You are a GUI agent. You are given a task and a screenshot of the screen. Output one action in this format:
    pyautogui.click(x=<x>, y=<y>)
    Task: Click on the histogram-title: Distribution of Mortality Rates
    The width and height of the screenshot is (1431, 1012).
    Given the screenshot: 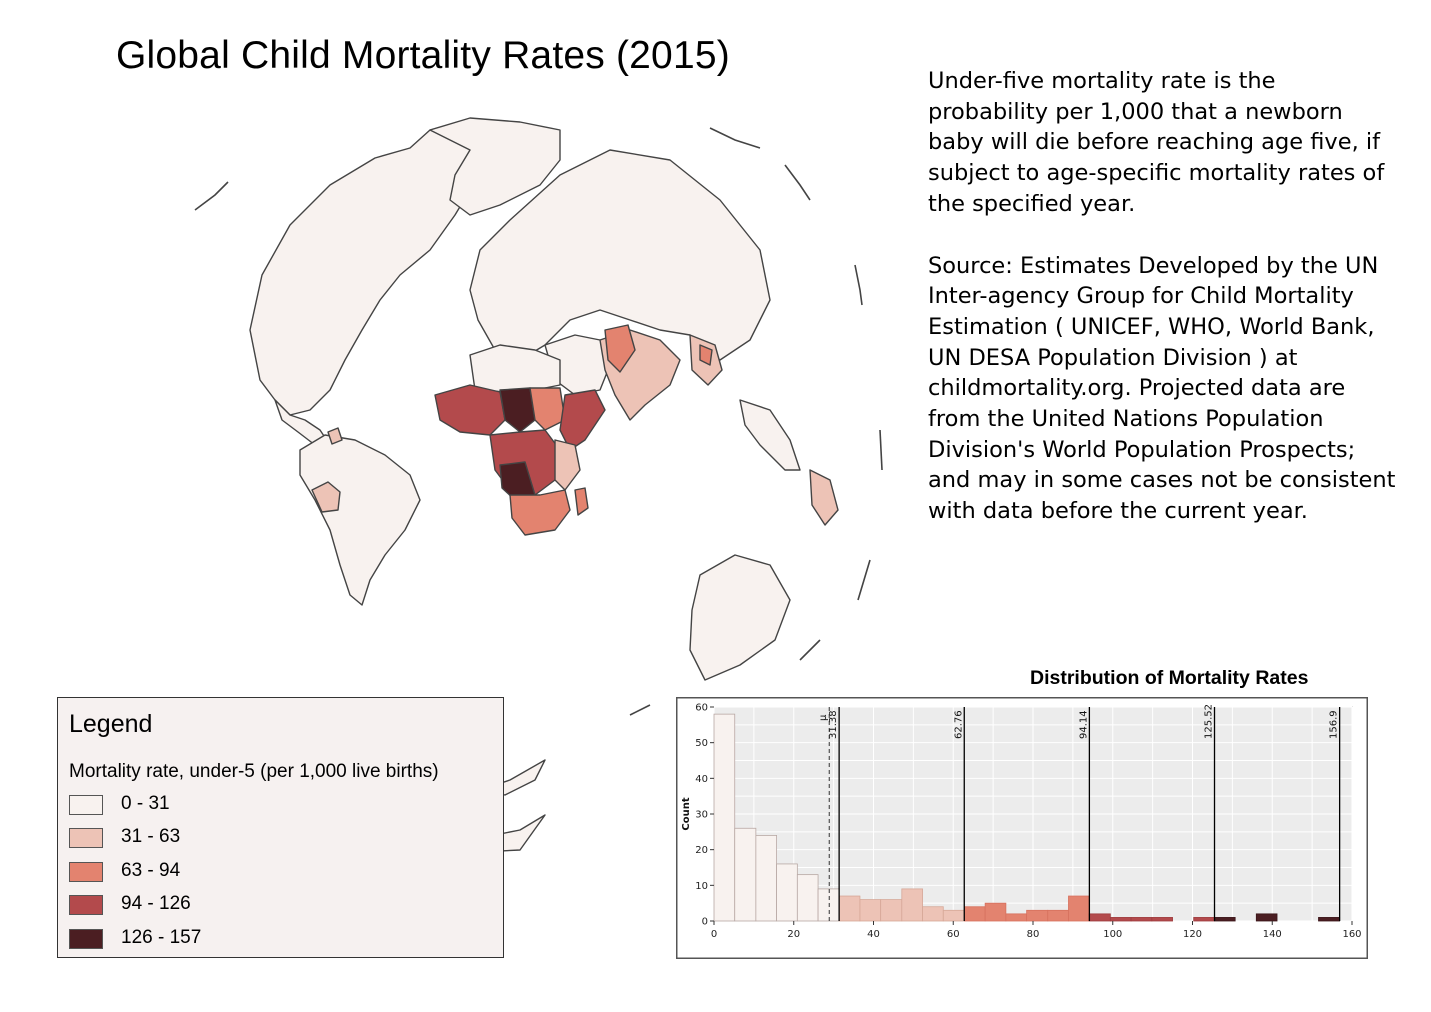 What is the action you would take?
    pyautogui.click(x=1169, y=678)
    